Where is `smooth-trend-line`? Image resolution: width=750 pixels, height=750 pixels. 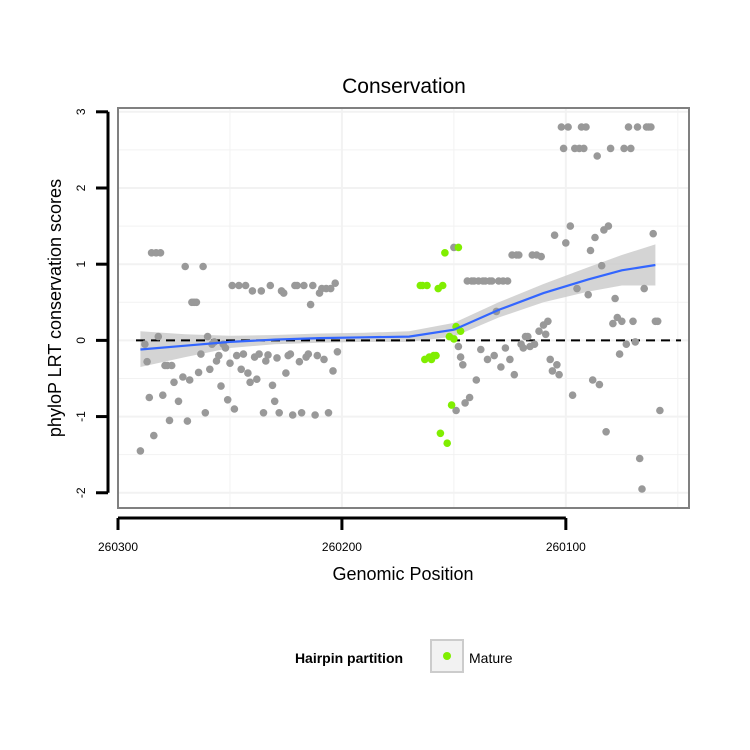
smooth-trend-line is located at coordinates (398, 307).